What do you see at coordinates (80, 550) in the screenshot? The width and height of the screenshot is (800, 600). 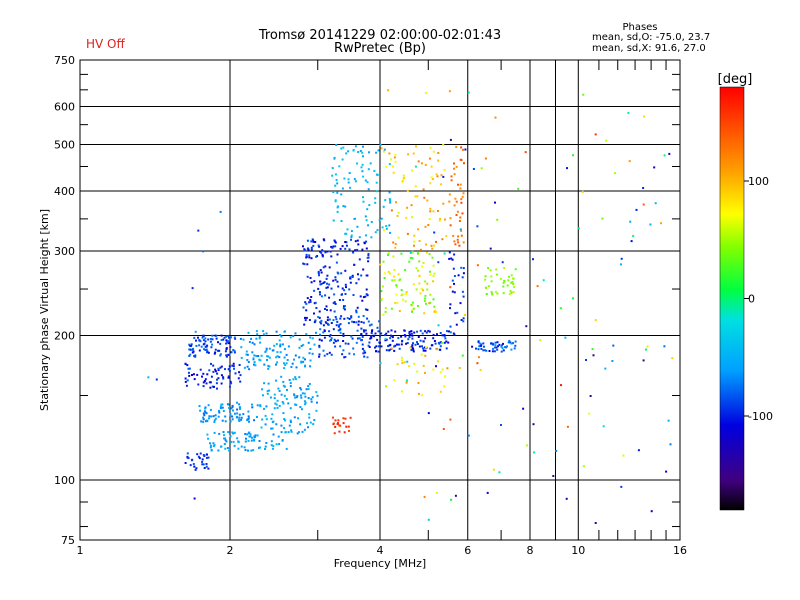 I see `x-tick-label: 1` at bounding box center [80, 550].